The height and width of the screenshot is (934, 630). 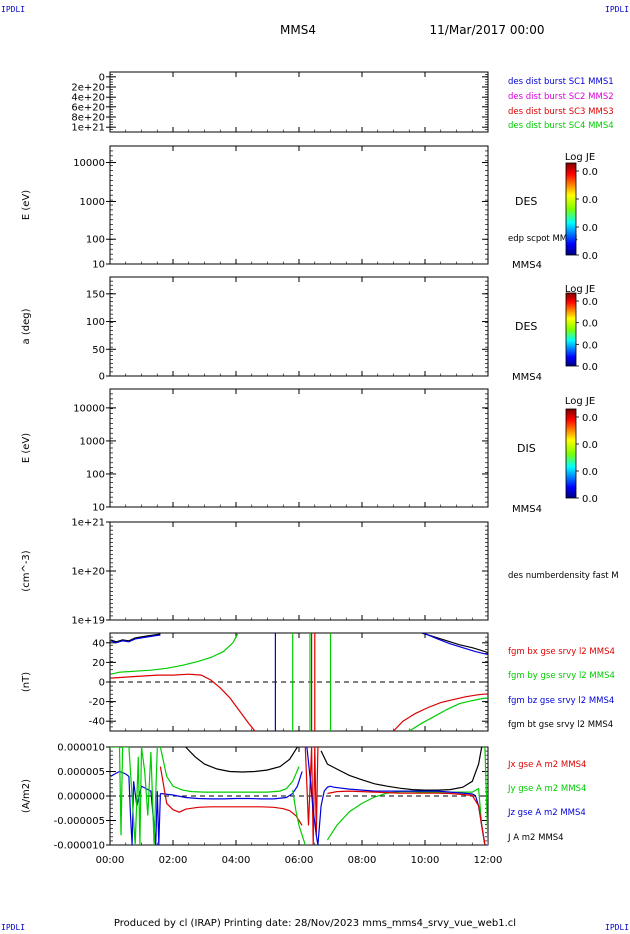 I want to click on y-tick-label: 0.000010, so click(x=81, y=748).